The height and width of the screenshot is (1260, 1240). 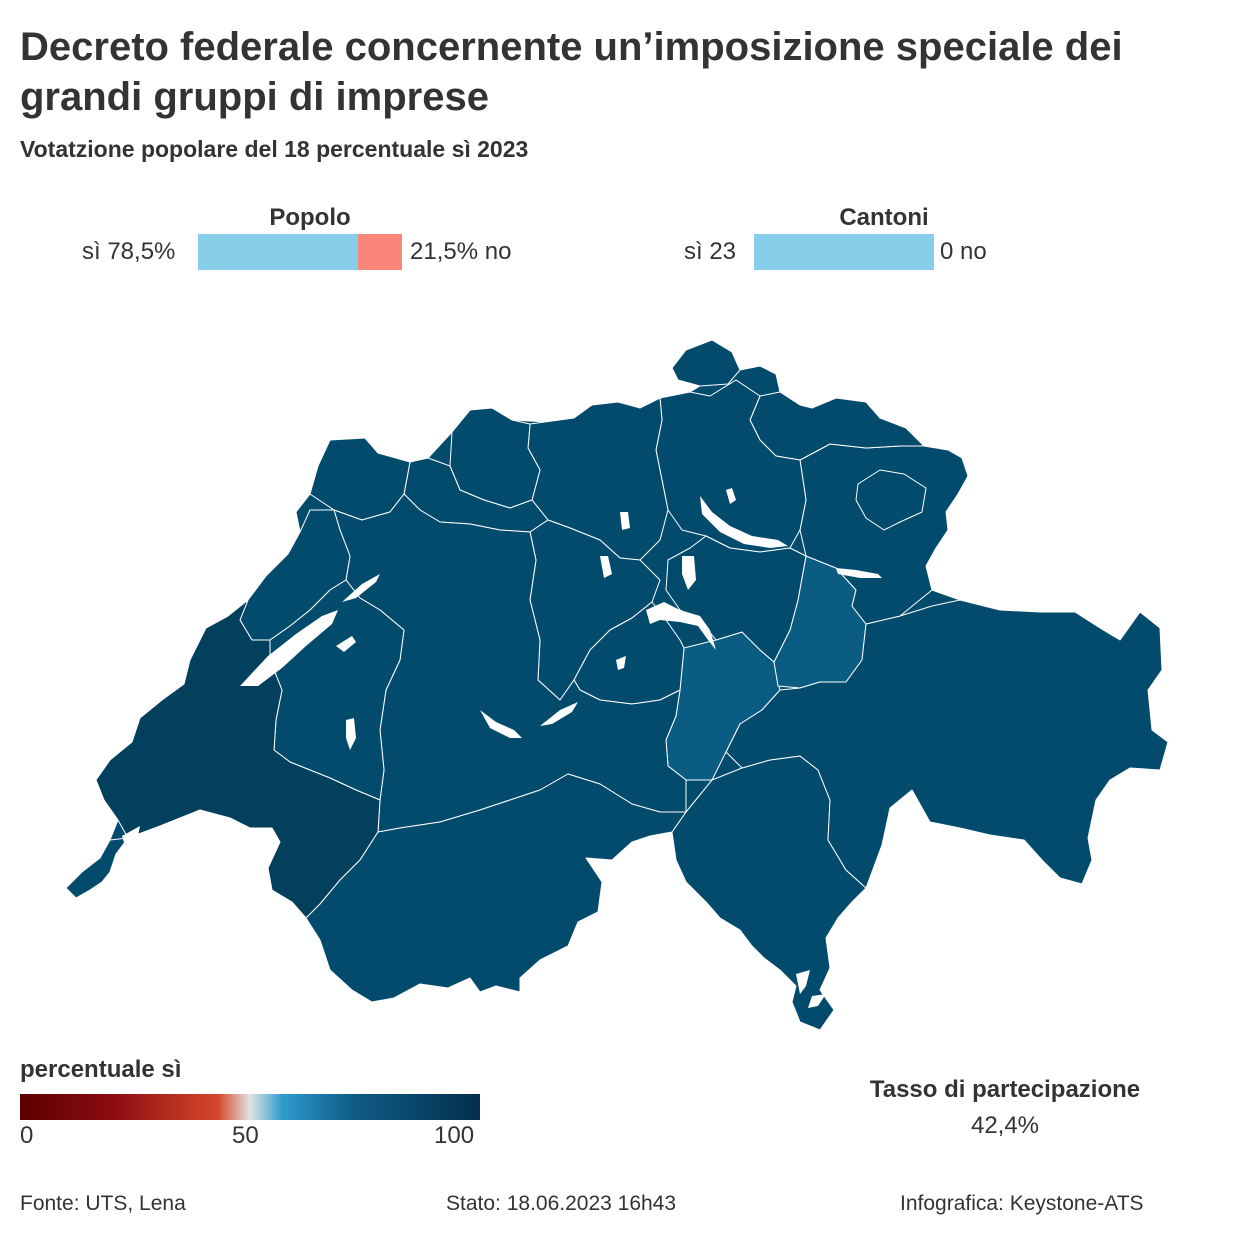 I want to click on cantons-yes-label: sì 23, so click(x=710, y=251).